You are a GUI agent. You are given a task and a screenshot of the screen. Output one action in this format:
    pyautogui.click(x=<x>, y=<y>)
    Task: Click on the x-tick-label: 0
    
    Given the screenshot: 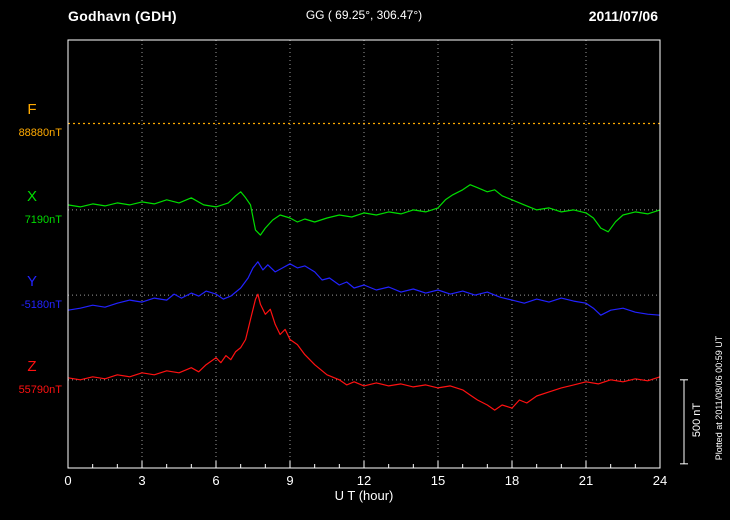 What is the action you would take?
    pyautogui.click(x=67, y=480)
    